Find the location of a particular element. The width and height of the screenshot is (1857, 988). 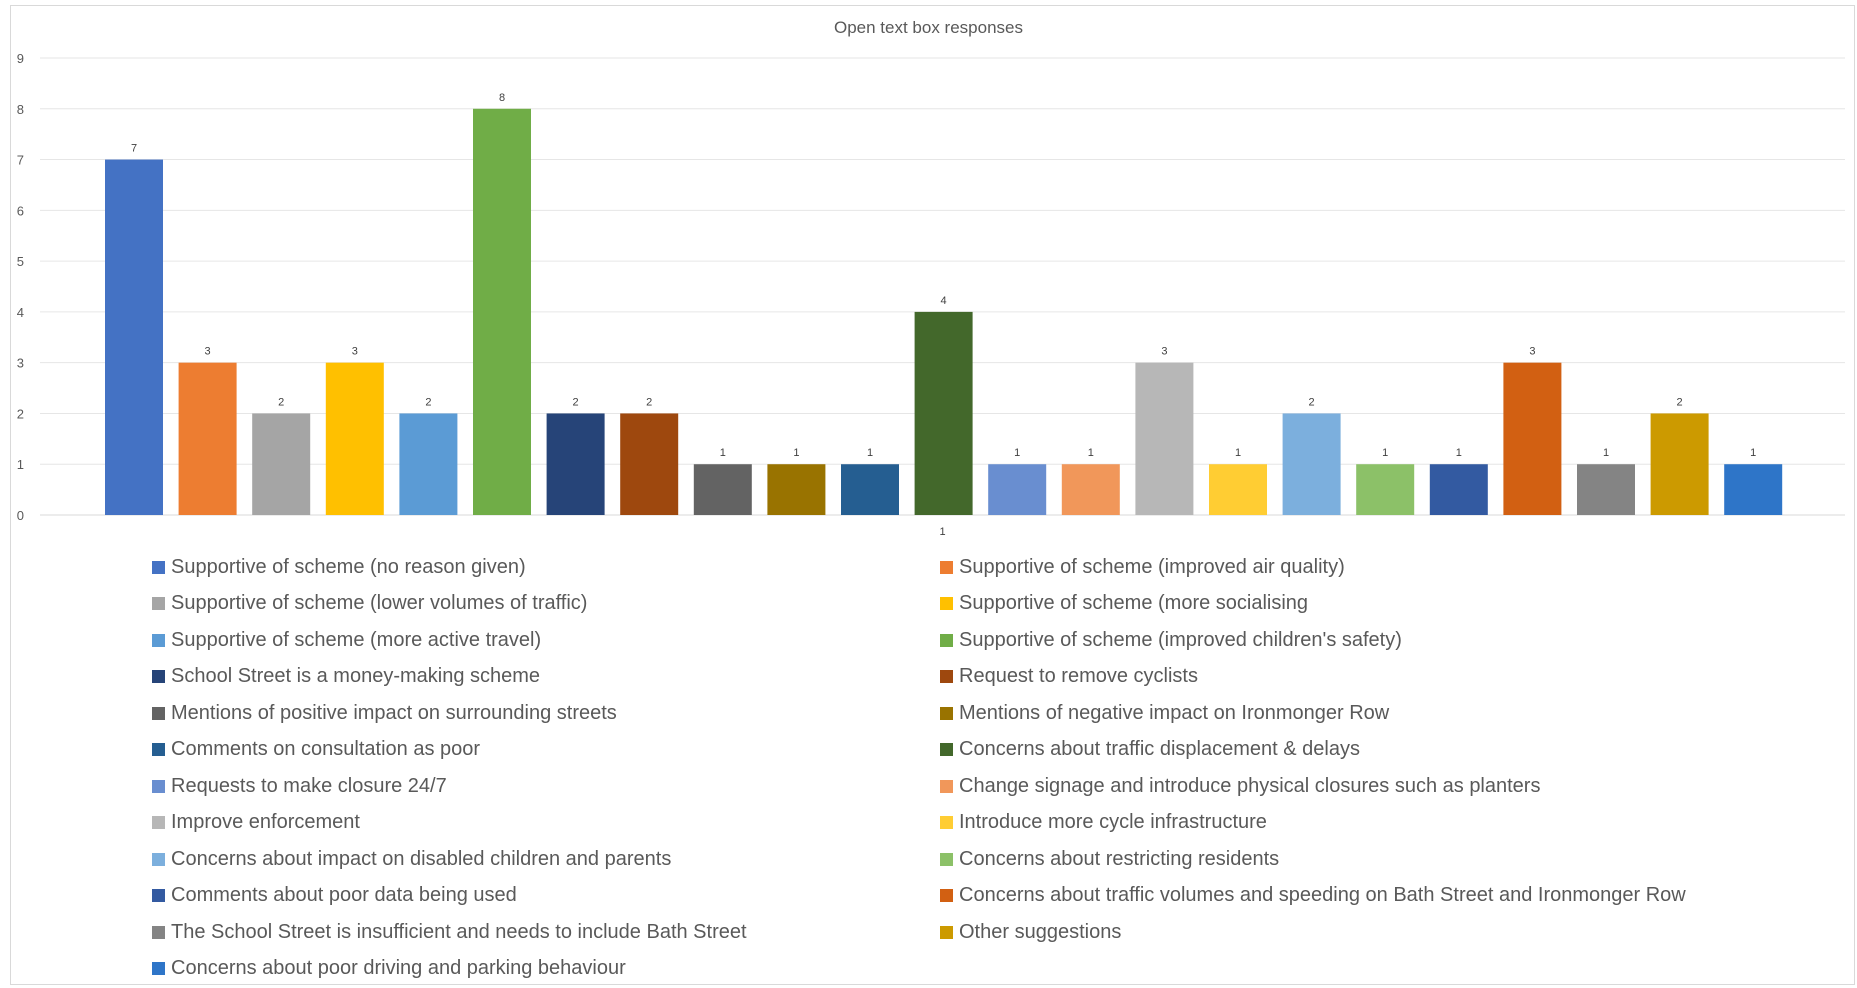

data-label: 4 is located at coordinates (944, 301).